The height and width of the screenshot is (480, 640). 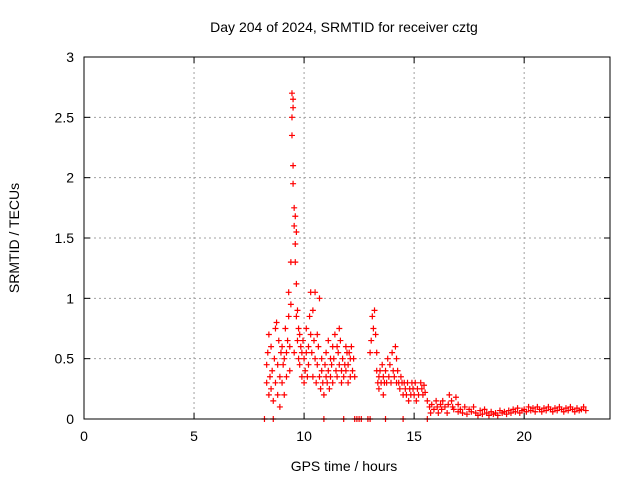 What do you see at coordinates (70, 419) in the screenshot?
I see `y-tick-label: 0` at bounding box center [70, 419].